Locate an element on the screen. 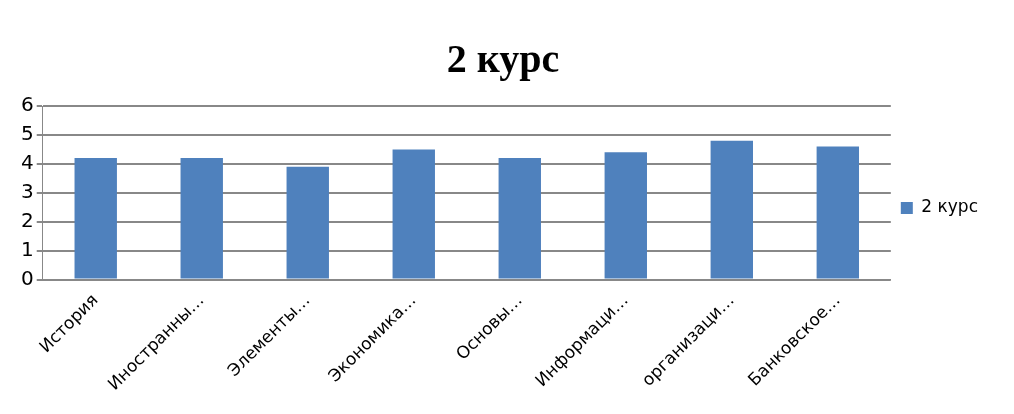 The height and width of the screenshot is (414, 1014). y-tick-label: 0 is located at coordinates (27, 277).